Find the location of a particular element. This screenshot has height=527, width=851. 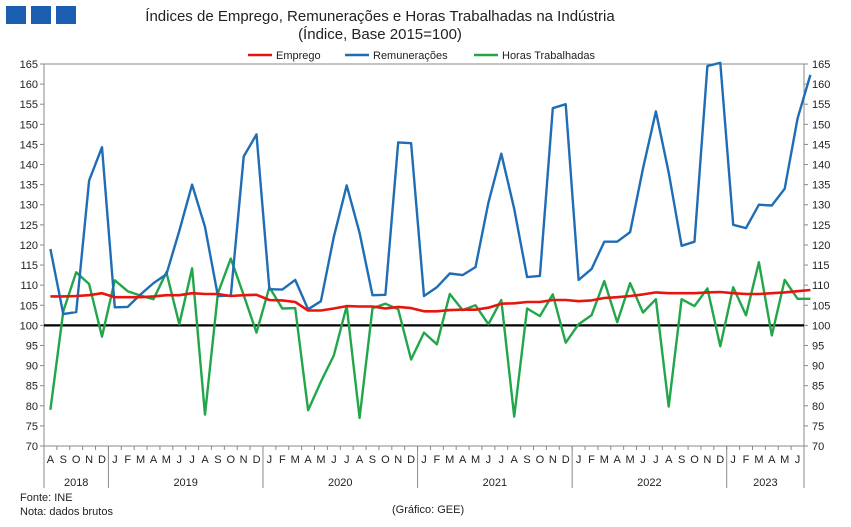

y-tick-label-right: 70 is located at coordinates (818, 447).